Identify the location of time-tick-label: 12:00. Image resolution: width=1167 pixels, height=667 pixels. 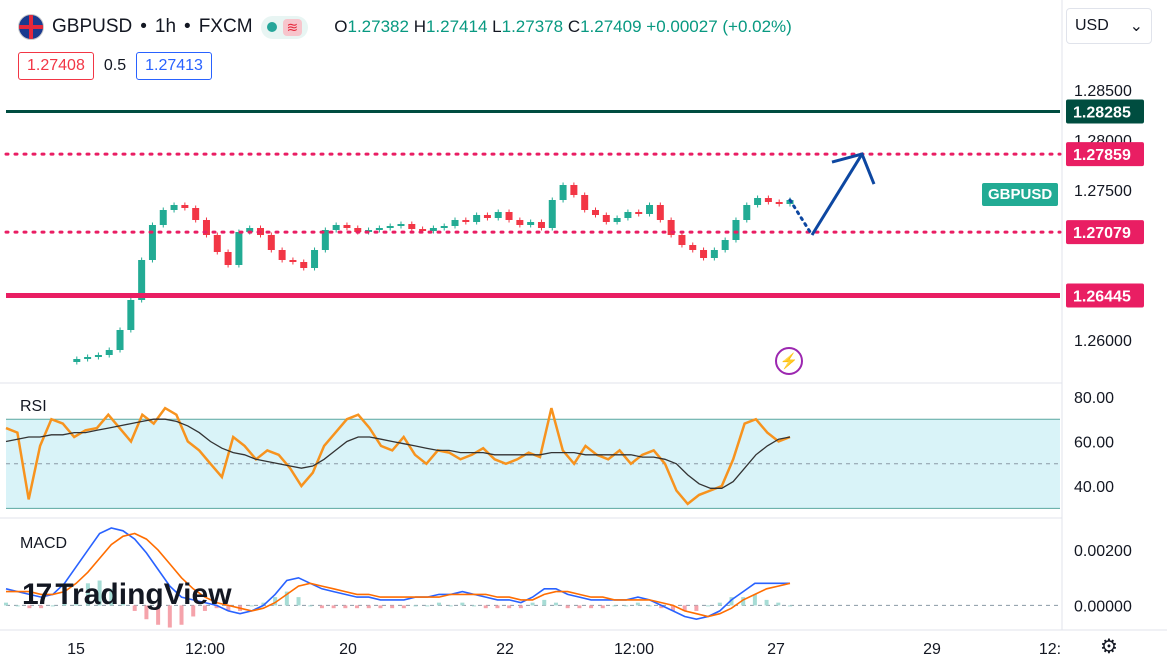
(205, 649).